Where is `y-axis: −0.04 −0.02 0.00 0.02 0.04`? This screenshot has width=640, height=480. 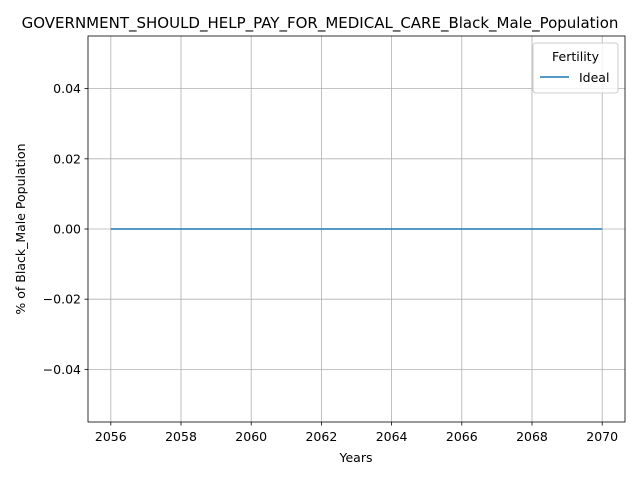 y-axis: −0.04 −0.02 0.00 0.02 0.04 is located at coordinates (65, 229).